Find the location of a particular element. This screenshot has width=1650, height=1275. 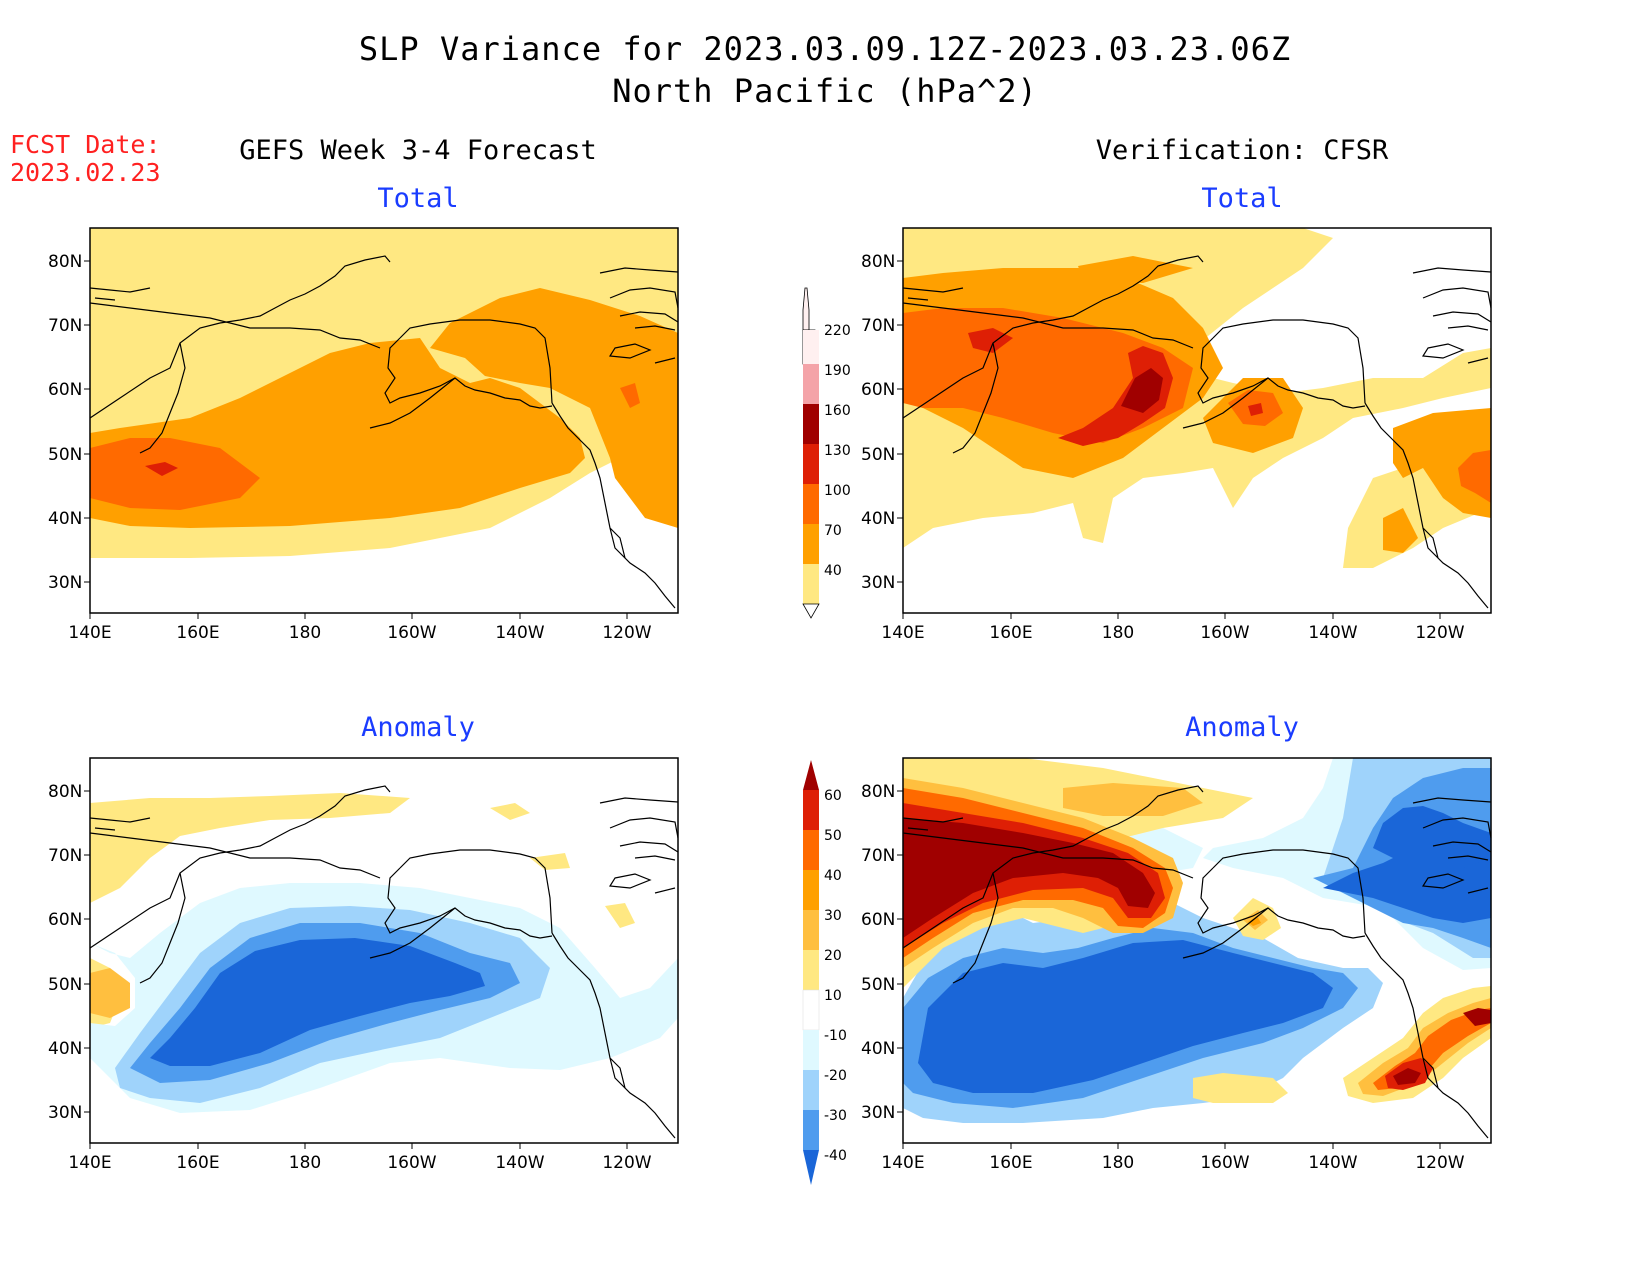

gefs-total-plot-area is located at coordinates (384, 420).